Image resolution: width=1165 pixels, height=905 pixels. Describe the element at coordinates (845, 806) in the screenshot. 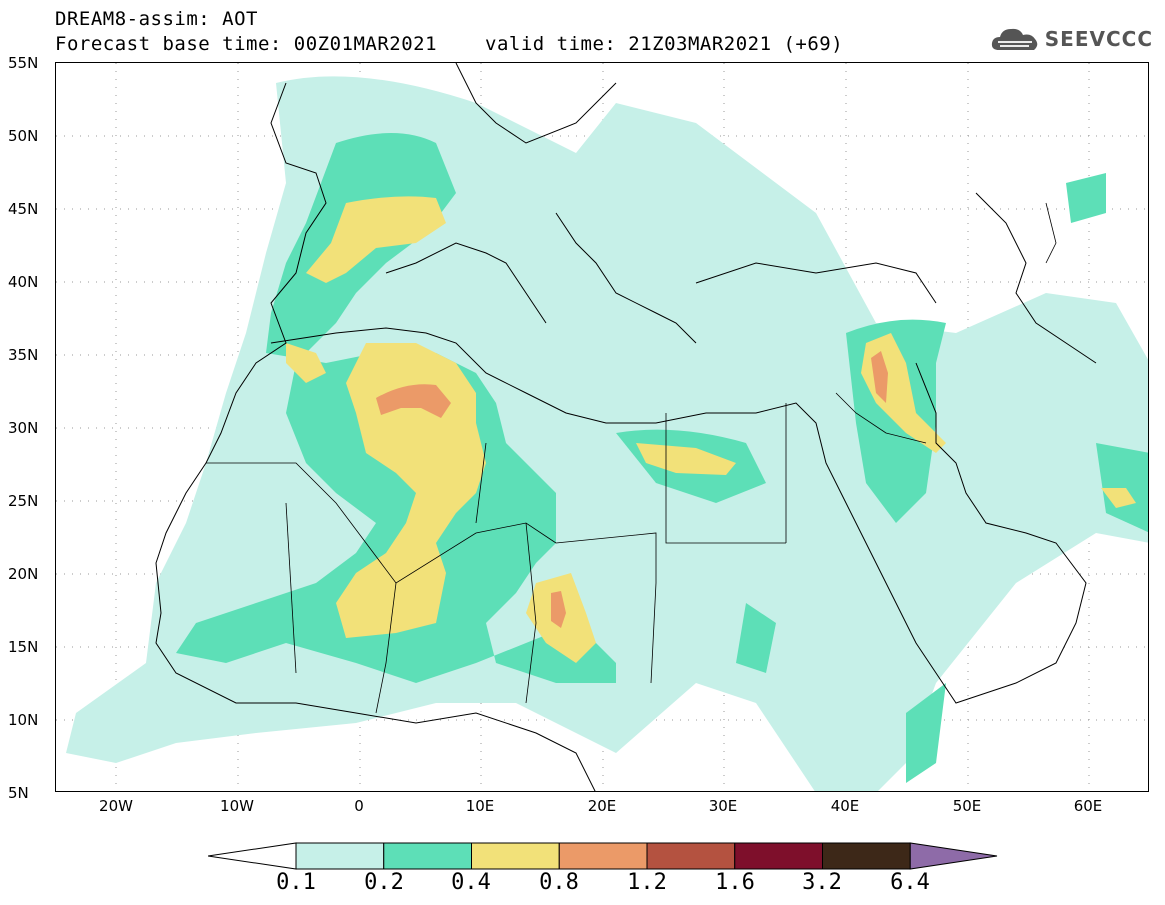

I see `lon-label: 40E` at that location.